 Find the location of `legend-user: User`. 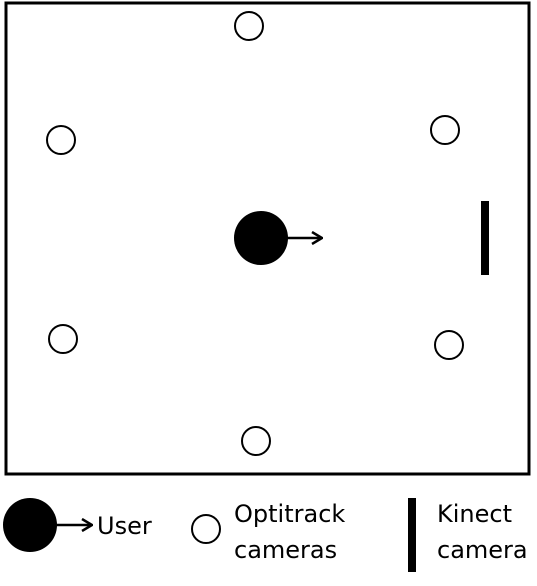

legend-user: User is located at coordinates (77, 525).